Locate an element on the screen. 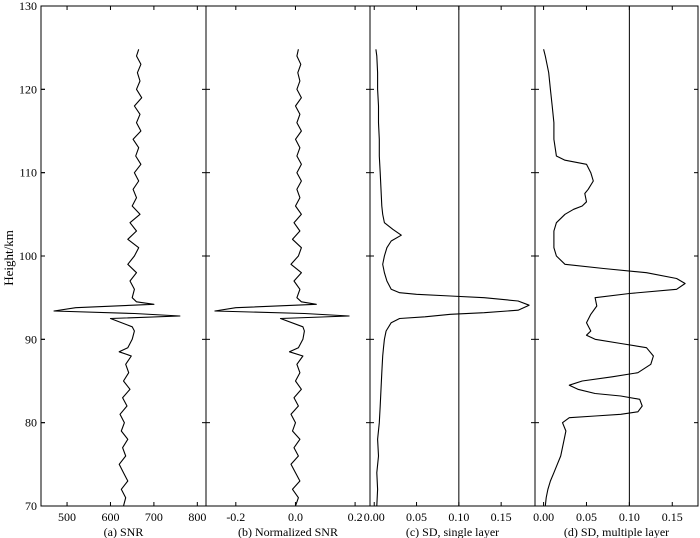 The height and width of the screenshot is (538, 700). x-tick-label: 800 is located at coordinates (197, 517).